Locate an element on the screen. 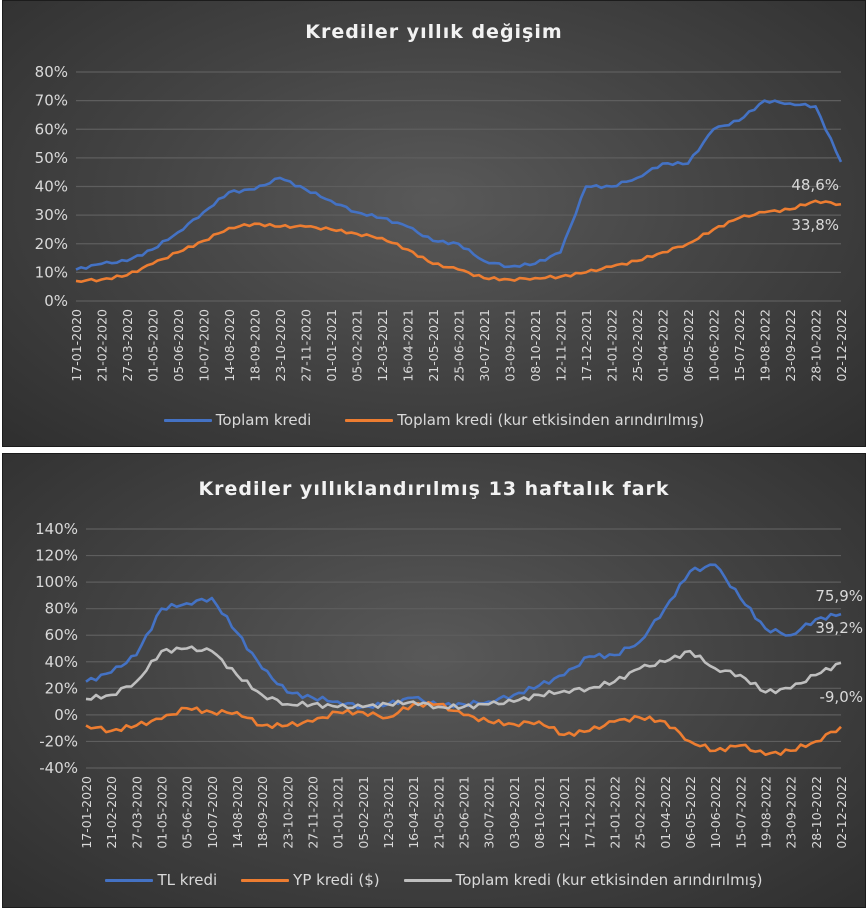 The width and height of the screenshot is (868, 909). x-tick-label: 28-10-2022 is located at coordinates (816, 812).